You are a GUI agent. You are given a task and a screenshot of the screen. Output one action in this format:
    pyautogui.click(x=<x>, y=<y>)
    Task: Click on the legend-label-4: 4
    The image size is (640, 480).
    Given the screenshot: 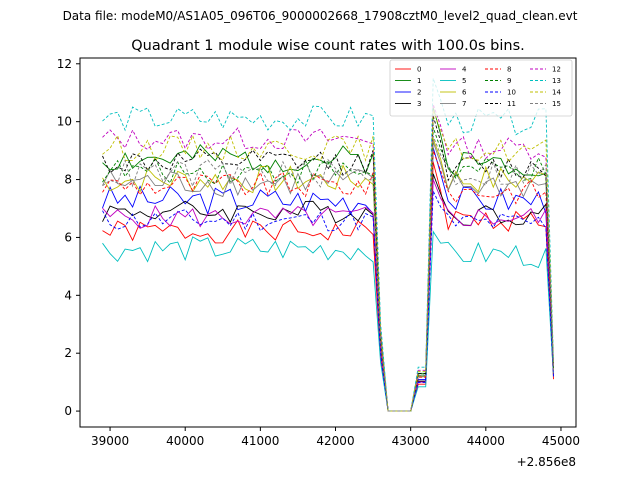 What is the action you would take?
    pyautogui.click(x=464, y=70)
    